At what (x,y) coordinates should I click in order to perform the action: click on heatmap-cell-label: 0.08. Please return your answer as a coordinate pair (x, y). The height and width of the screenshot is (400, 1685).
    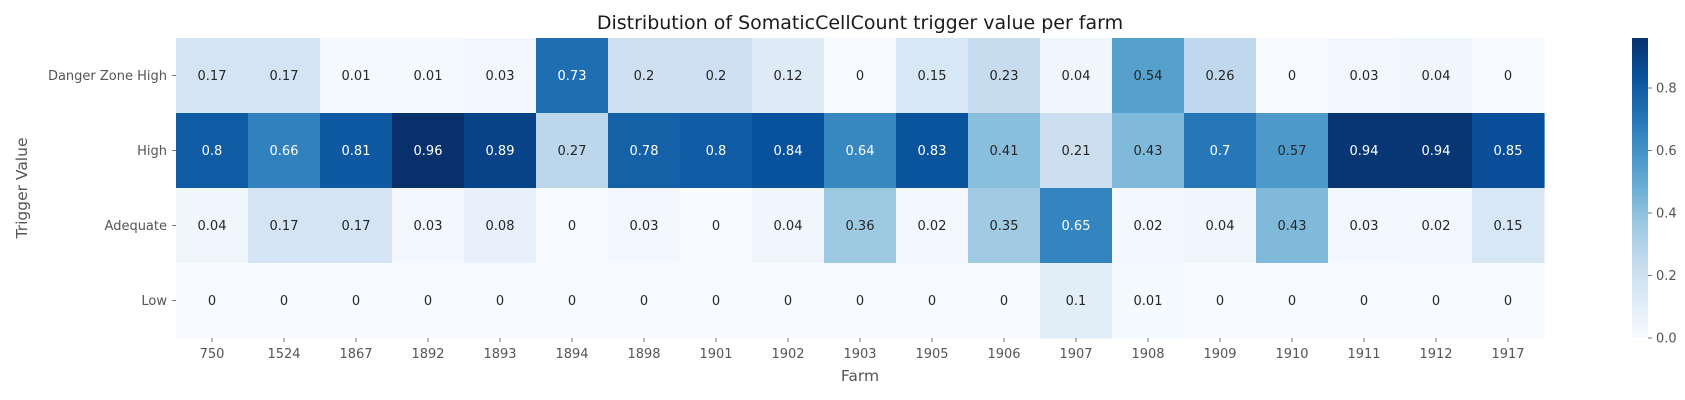
    Looking at the image, I should click on (500, 226).